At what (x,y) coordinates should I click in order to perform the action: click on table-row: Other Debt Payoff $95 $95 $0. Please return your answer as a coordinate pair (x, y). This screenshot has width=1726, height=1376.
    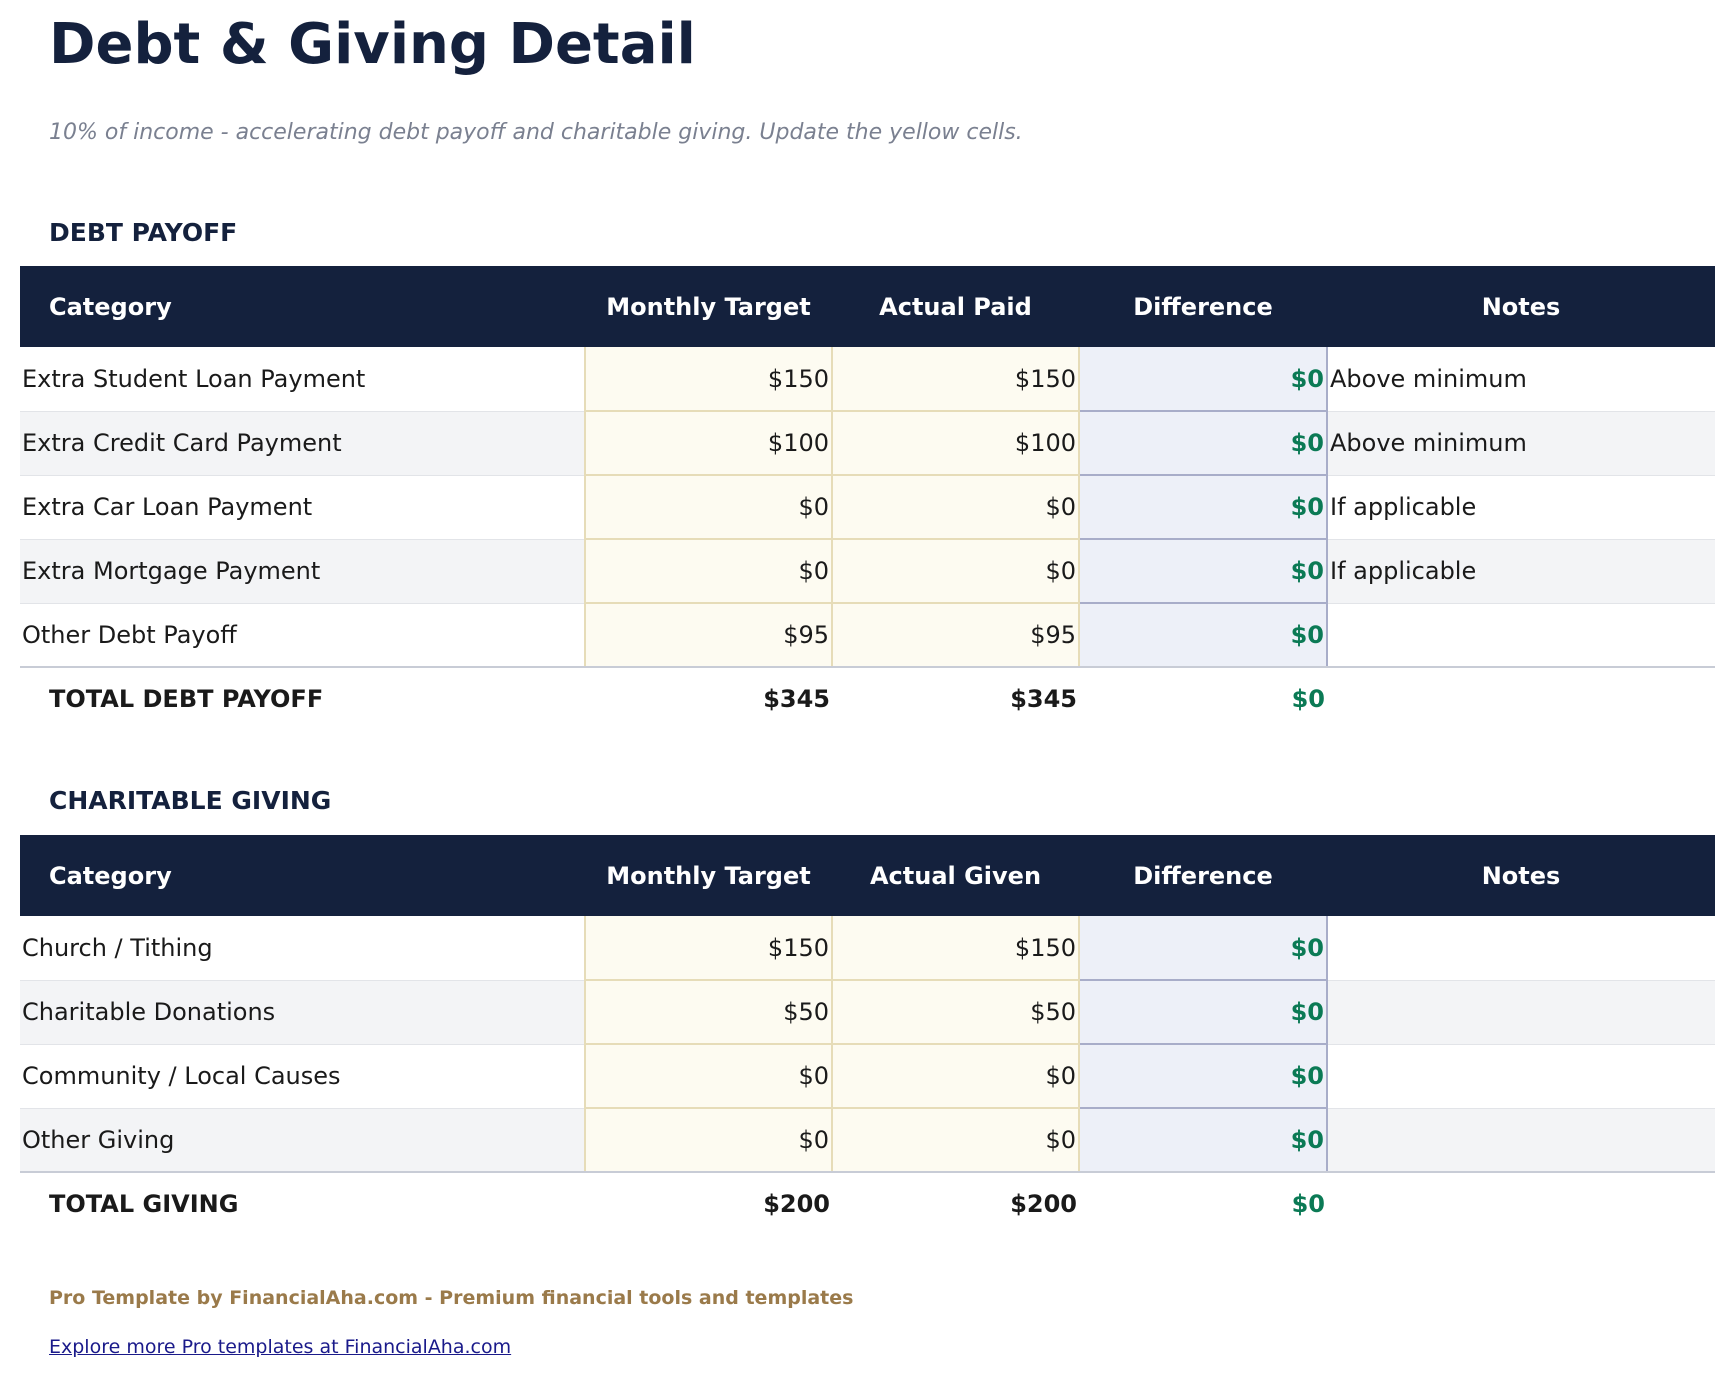
    Looking at the image, I should click on (867, 635).